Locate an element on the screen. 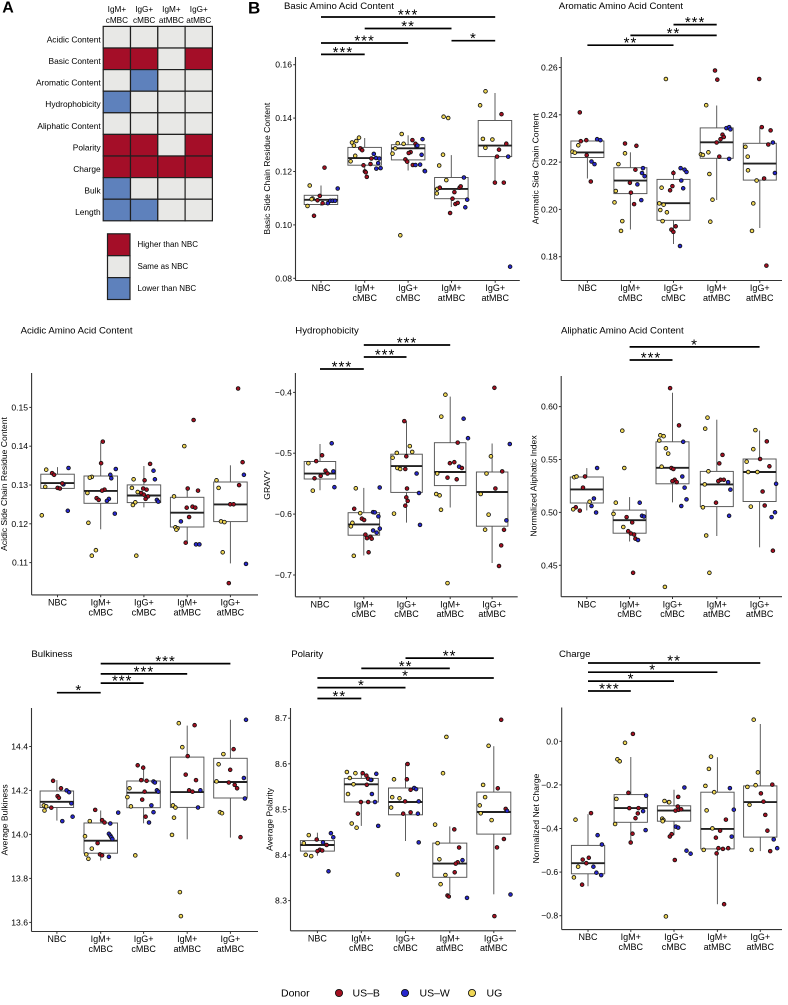 Image resolution: width=788 pixels, height=1005 pixels. svg-text: Higher than NBC is located at coordinates (168, 244).